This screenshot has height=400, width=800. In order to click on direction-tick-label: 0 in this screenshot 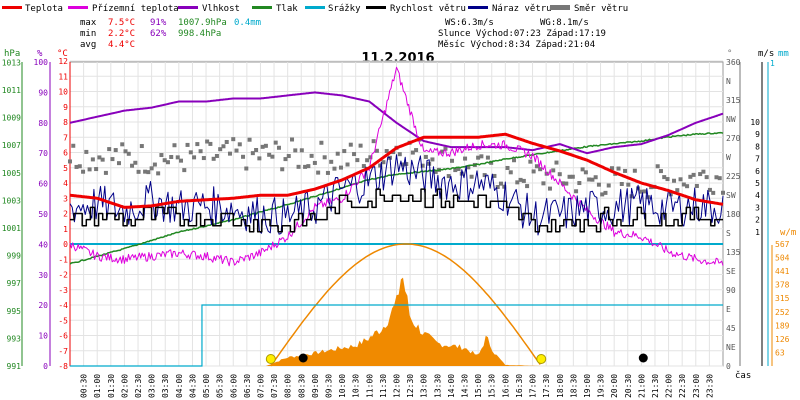, I will do `click(728, 366)`.